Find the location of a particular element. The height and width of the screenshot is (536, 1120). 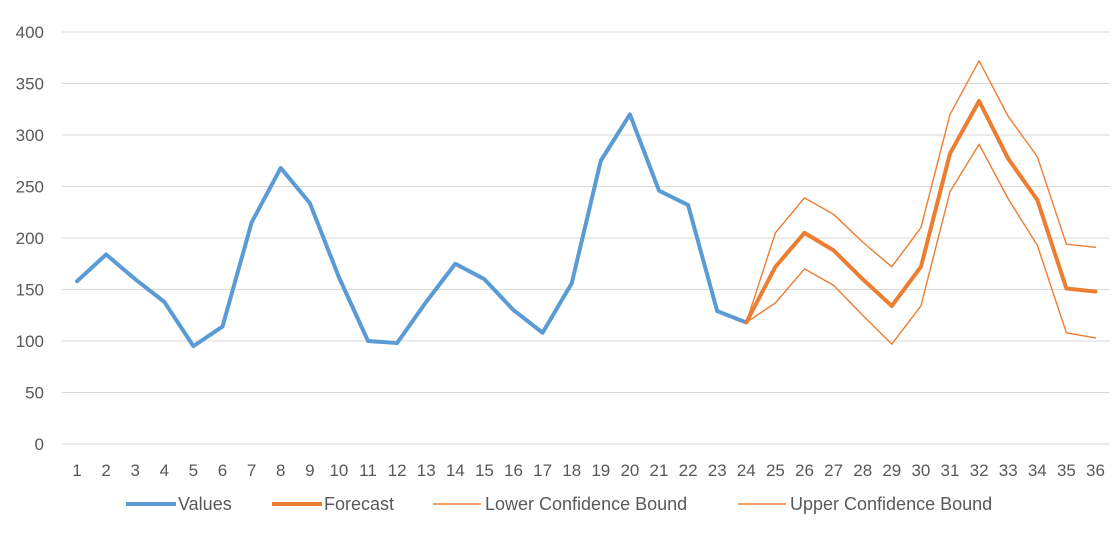

x-tick-label: 26 is located at coordinates (804, 470).